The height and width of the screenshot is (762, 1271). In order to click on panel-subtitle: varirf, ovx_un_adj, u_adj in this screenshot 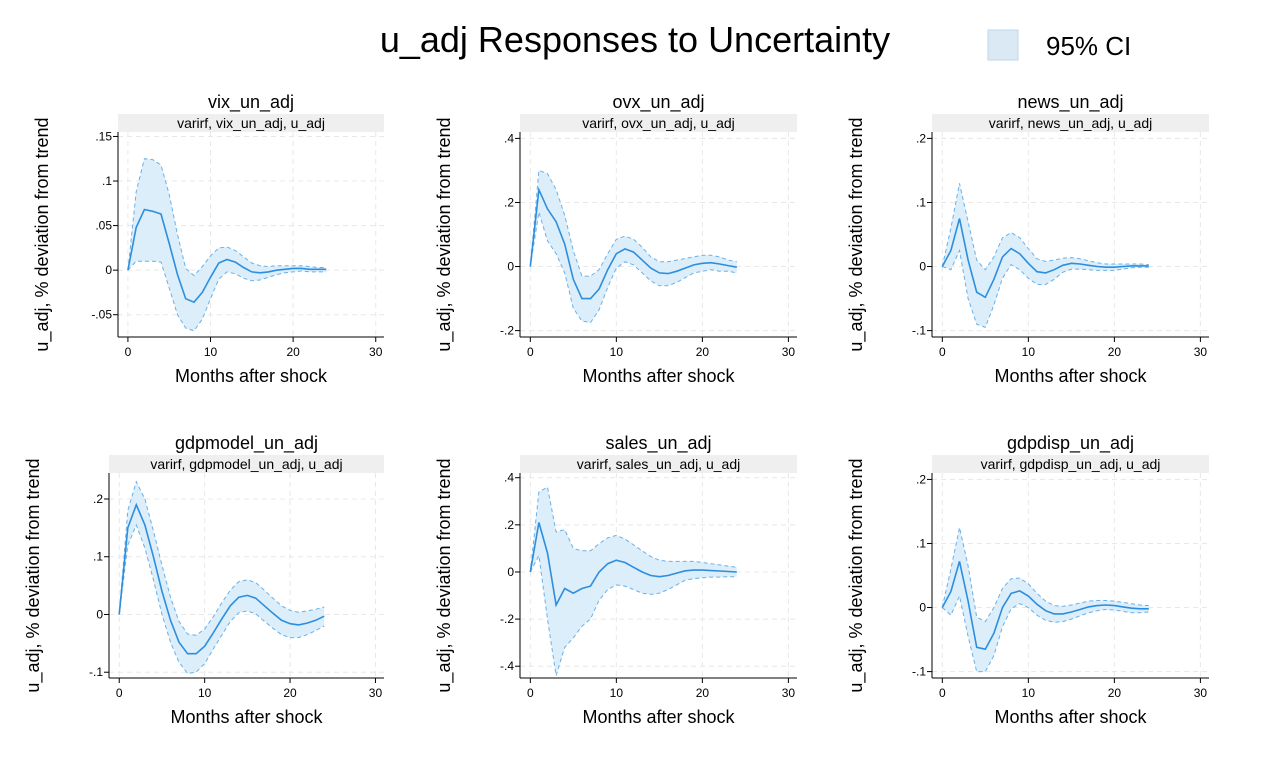, I will do `click(658, 123)`.